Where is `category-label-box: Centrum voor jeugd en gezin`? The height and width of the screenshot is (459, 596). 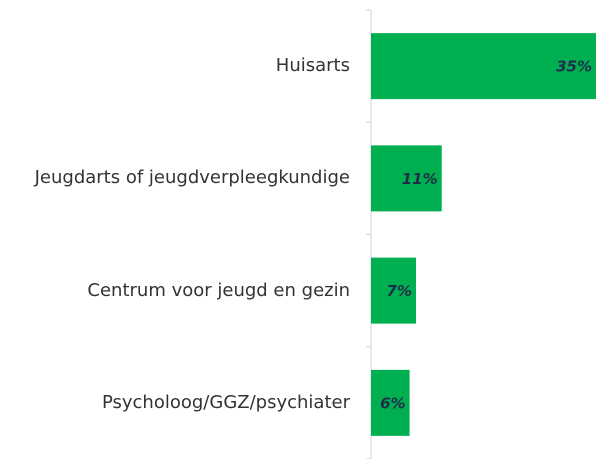 category-label-box: Centrum voor jeugd en gezin is located at coordinates (175, 291).